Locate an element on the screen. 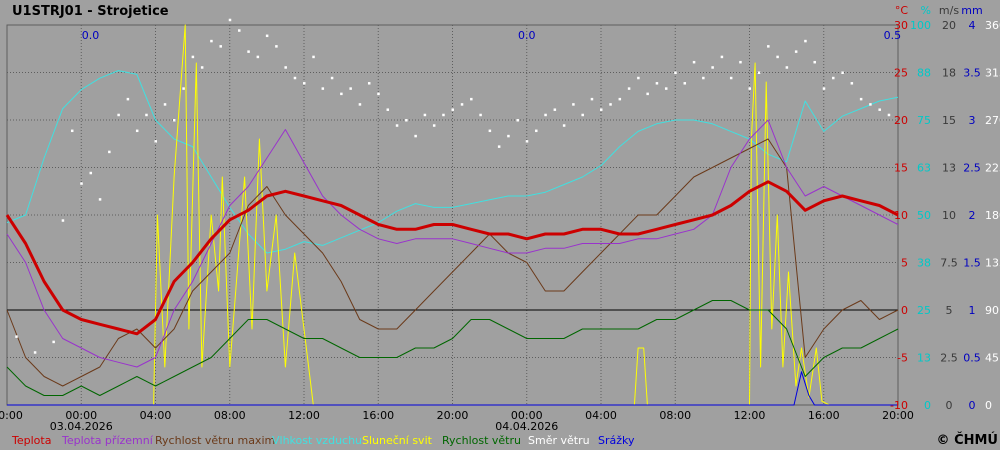  axis-tick-label: -10 is located at coordinates (899, 405).